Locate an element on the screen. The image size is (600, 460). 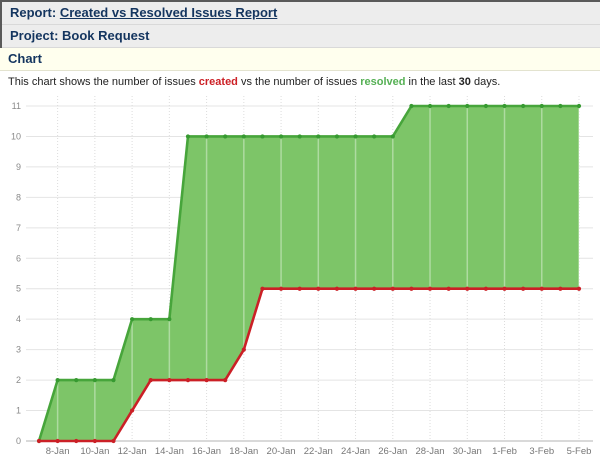
svg-text: 10-Jan is located at coordinates (94, 451).